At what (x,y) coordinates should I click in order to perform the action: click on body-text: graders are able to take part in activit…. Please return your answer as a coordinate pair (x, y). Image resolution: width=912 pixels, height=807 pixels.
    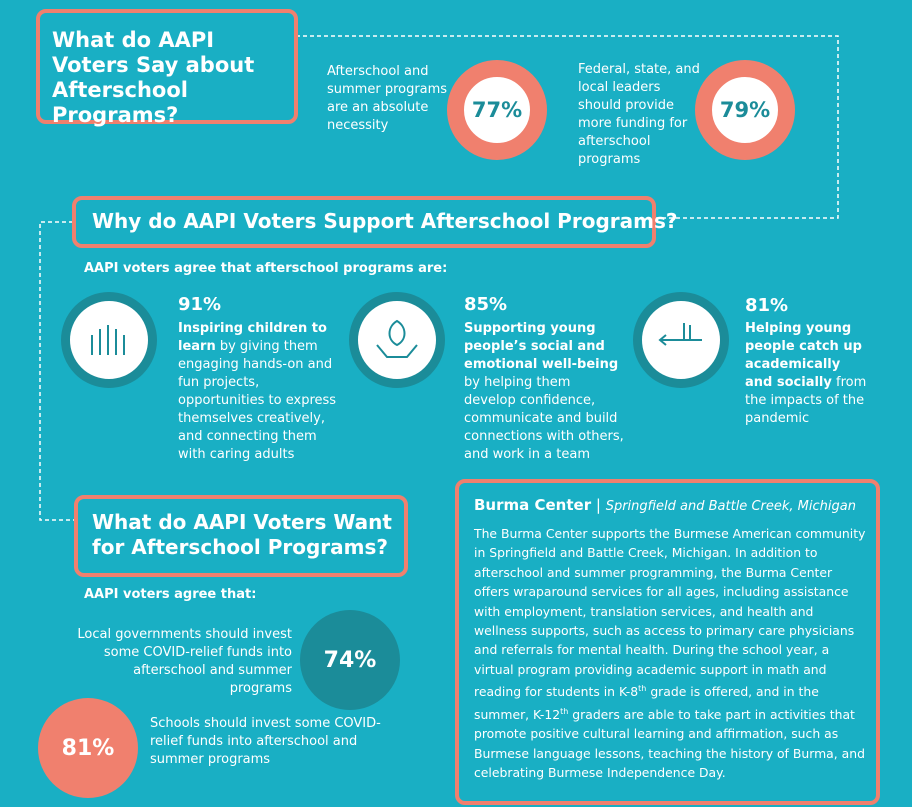
    Looking at the image, I should click on (669, 743).